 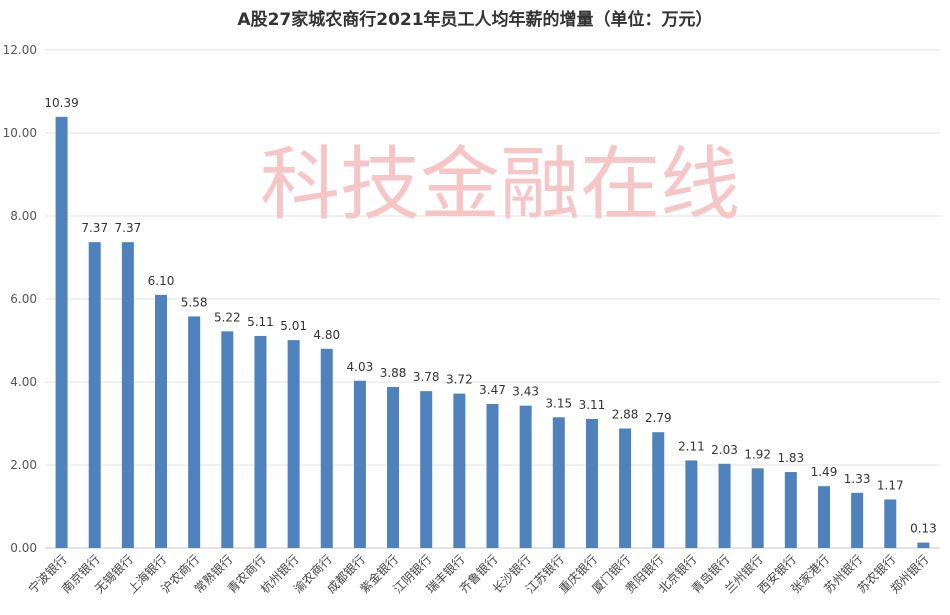 I want to click on y-tick-label: 12.00, so click(x=20, y=50).